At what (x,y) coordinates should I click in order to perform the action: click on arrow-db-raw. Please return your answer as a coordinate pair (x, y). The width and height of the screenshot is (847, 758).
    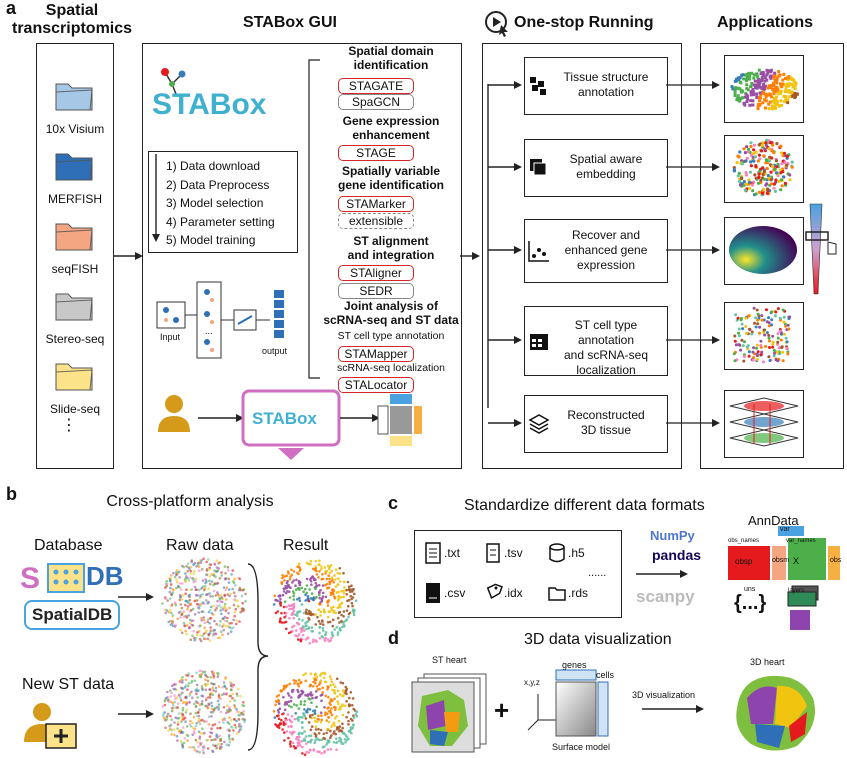
    Looking at the image, I should click on (136, 597).